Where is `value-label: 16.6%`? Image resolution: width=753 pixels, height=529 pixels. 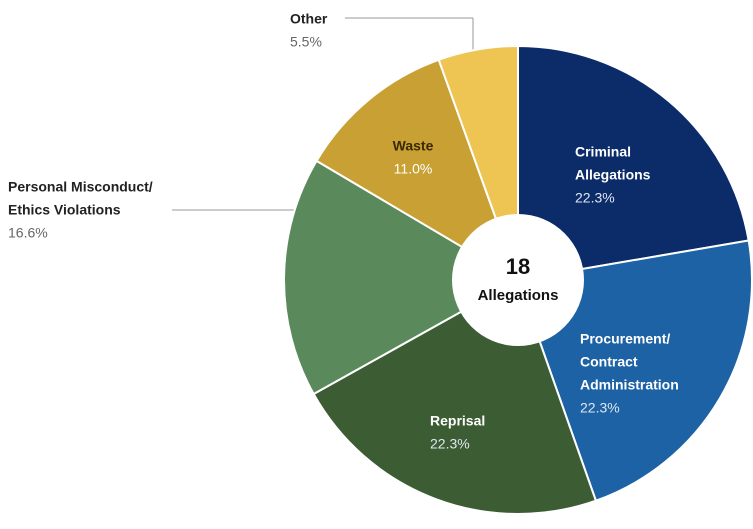
value-label: 16.6% is located at coordinates (28, 233).